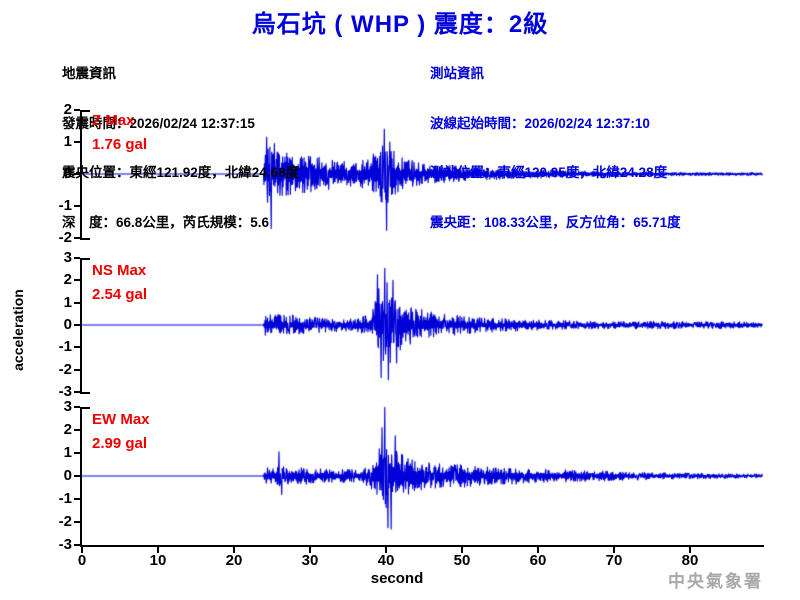 This screenshot has width=800, height=600. Describe the element at coordinates (310, 560) in the screenshot. I see `x-tick-label: 30` at that location.